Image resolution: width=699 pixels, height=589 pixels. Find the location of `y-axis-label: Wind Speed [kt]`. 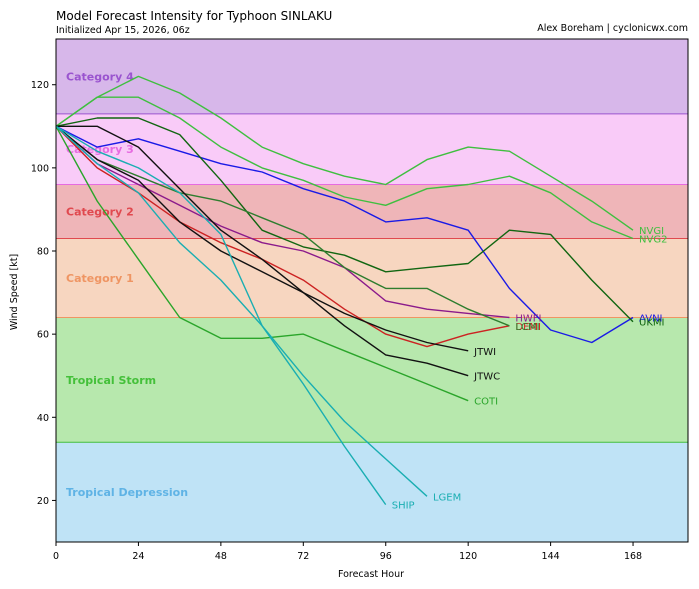

y-axis-label: Wind Speed [kt] is located at coordinates (14, 292).